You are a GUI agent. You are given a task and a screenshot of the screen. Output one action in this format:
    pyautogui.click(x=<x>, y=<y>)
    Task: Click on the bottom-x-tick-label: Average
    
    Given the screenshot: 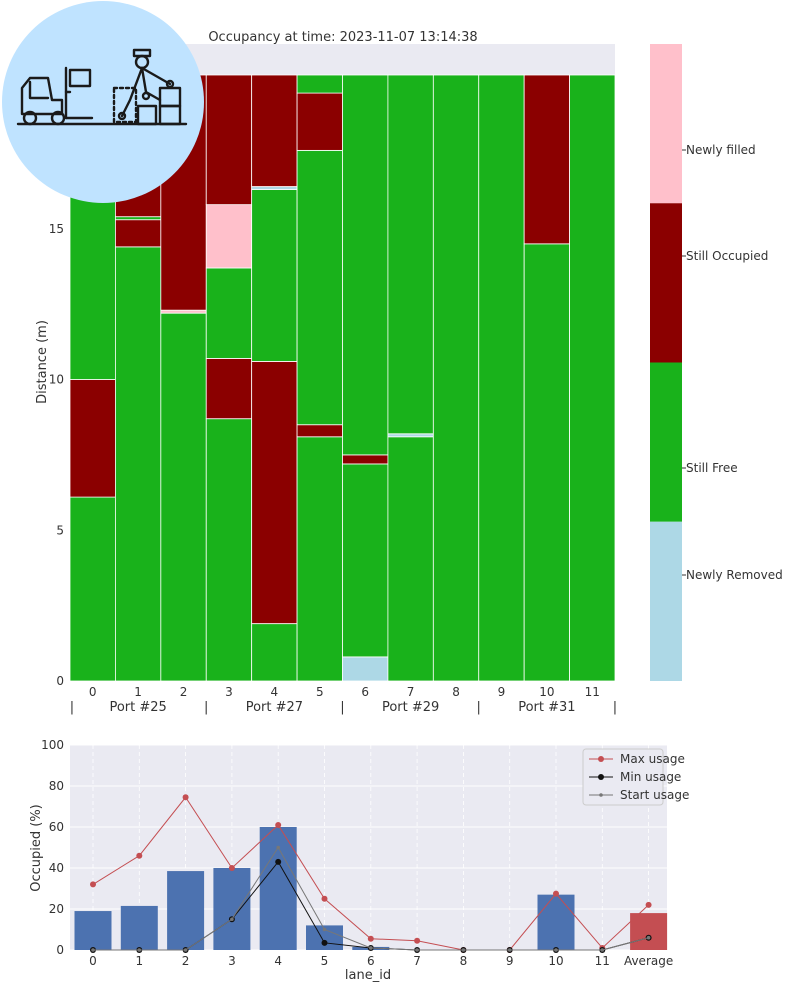 What is the action you would take?
    pyautogui.click(x=648, y=961)
    